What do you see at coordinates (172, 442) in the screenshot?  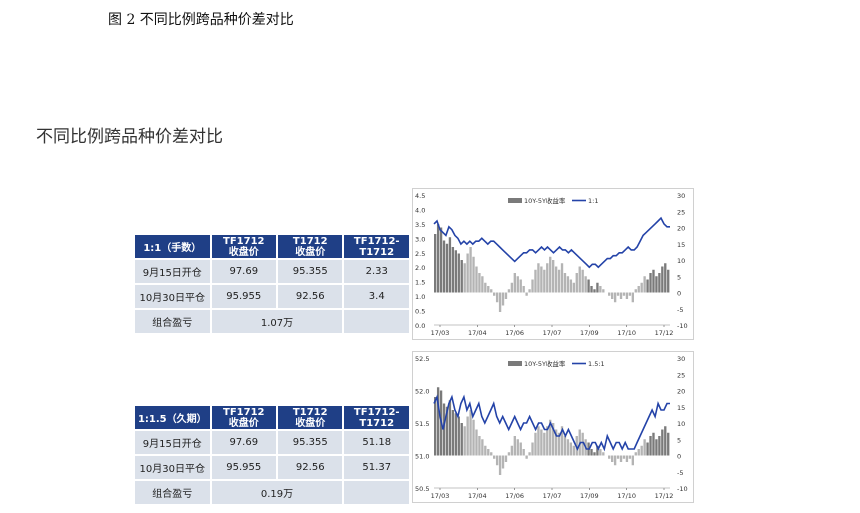 I see `row-label: 9月15日开仓` at bounding box center [172, 442].